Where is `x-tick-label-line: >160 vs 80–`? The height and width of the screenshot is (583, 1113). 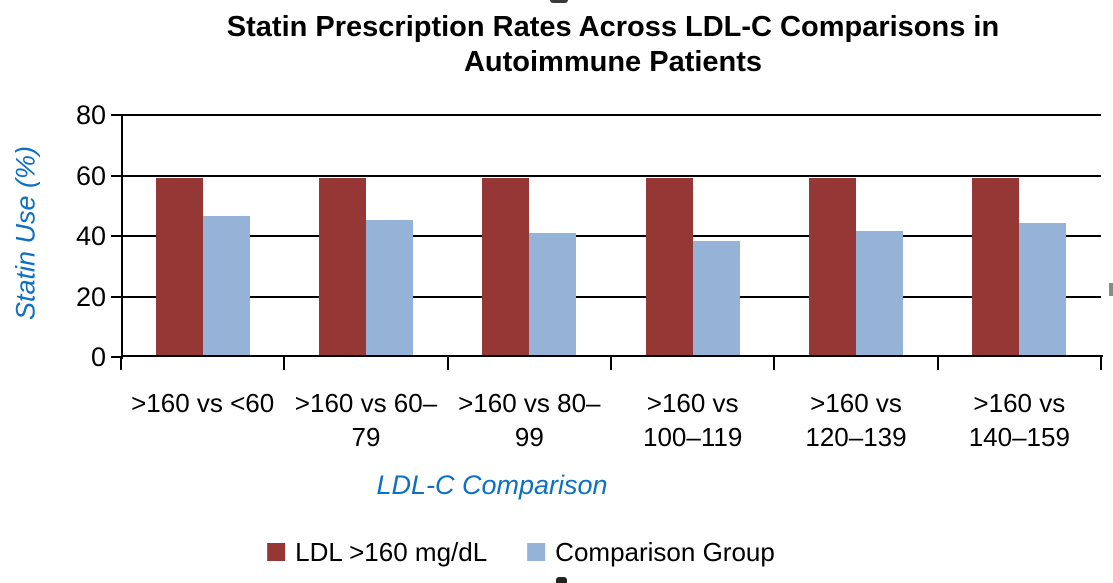 x-tick-label-line: >160 vs 80– is located at coordinates (529, 403).